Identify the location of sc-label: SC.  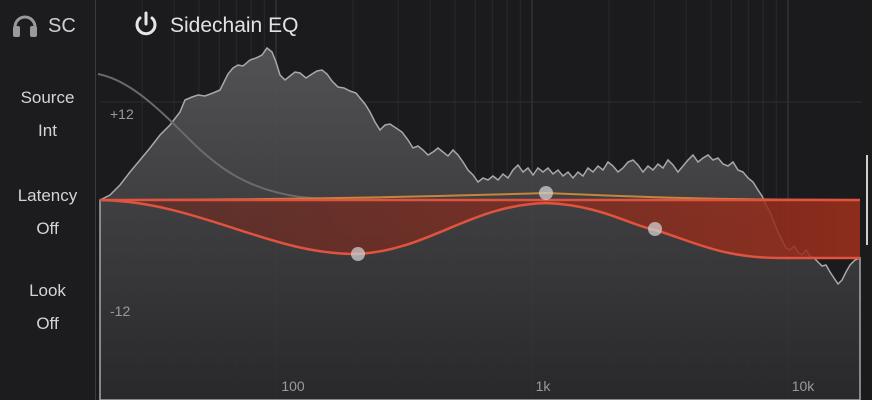
(62, 25).